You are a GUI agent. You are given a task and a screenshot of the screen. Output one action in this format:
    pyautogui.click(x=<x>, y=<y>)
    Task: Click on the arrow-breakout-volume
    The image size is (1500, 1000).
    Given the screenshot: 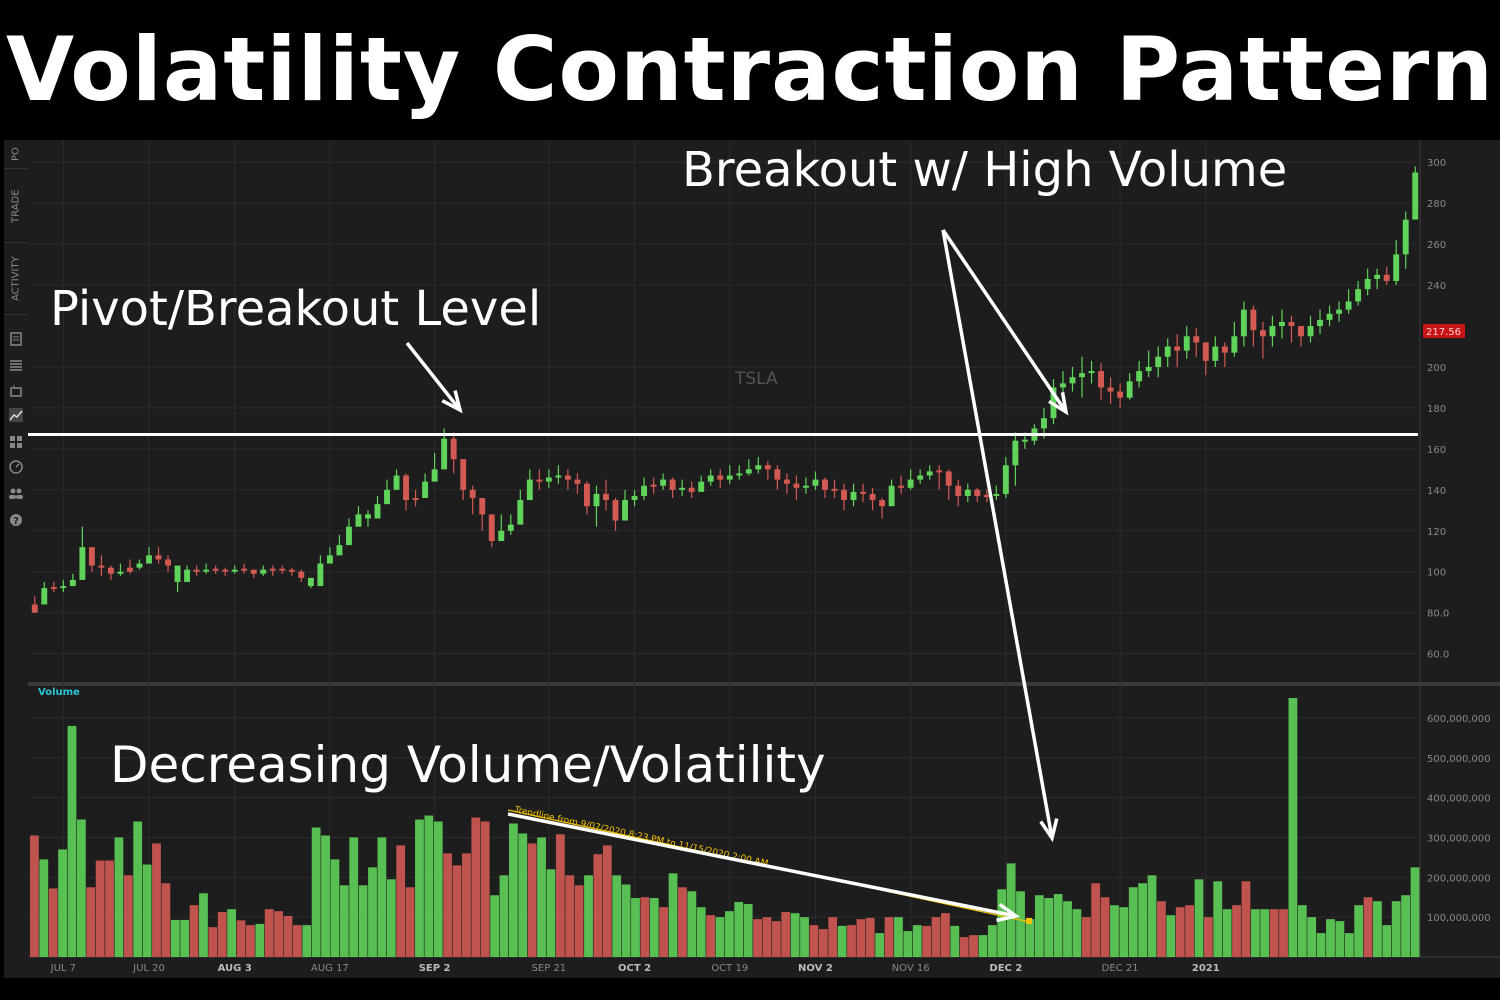 What is the action you would take?
    pyautogui.click(x=1000, y=536)
    